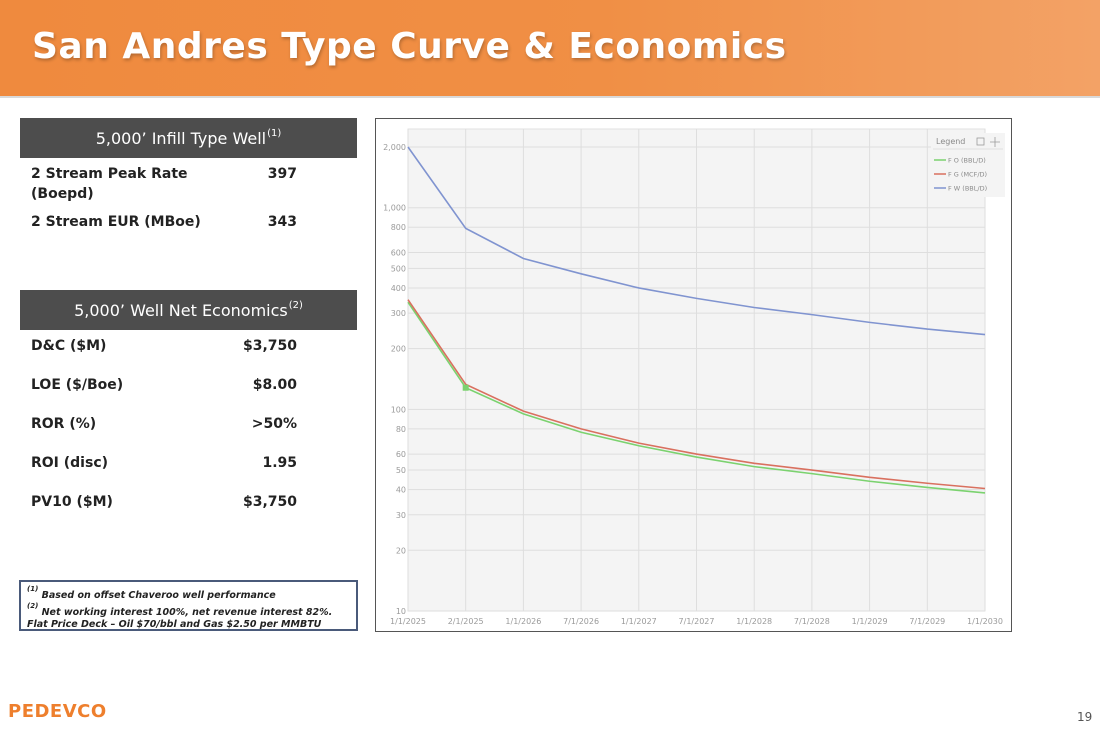  Describe the element at coordinates (398, 288) in the screenshot. I see `y-tick-label: 400` at that location.